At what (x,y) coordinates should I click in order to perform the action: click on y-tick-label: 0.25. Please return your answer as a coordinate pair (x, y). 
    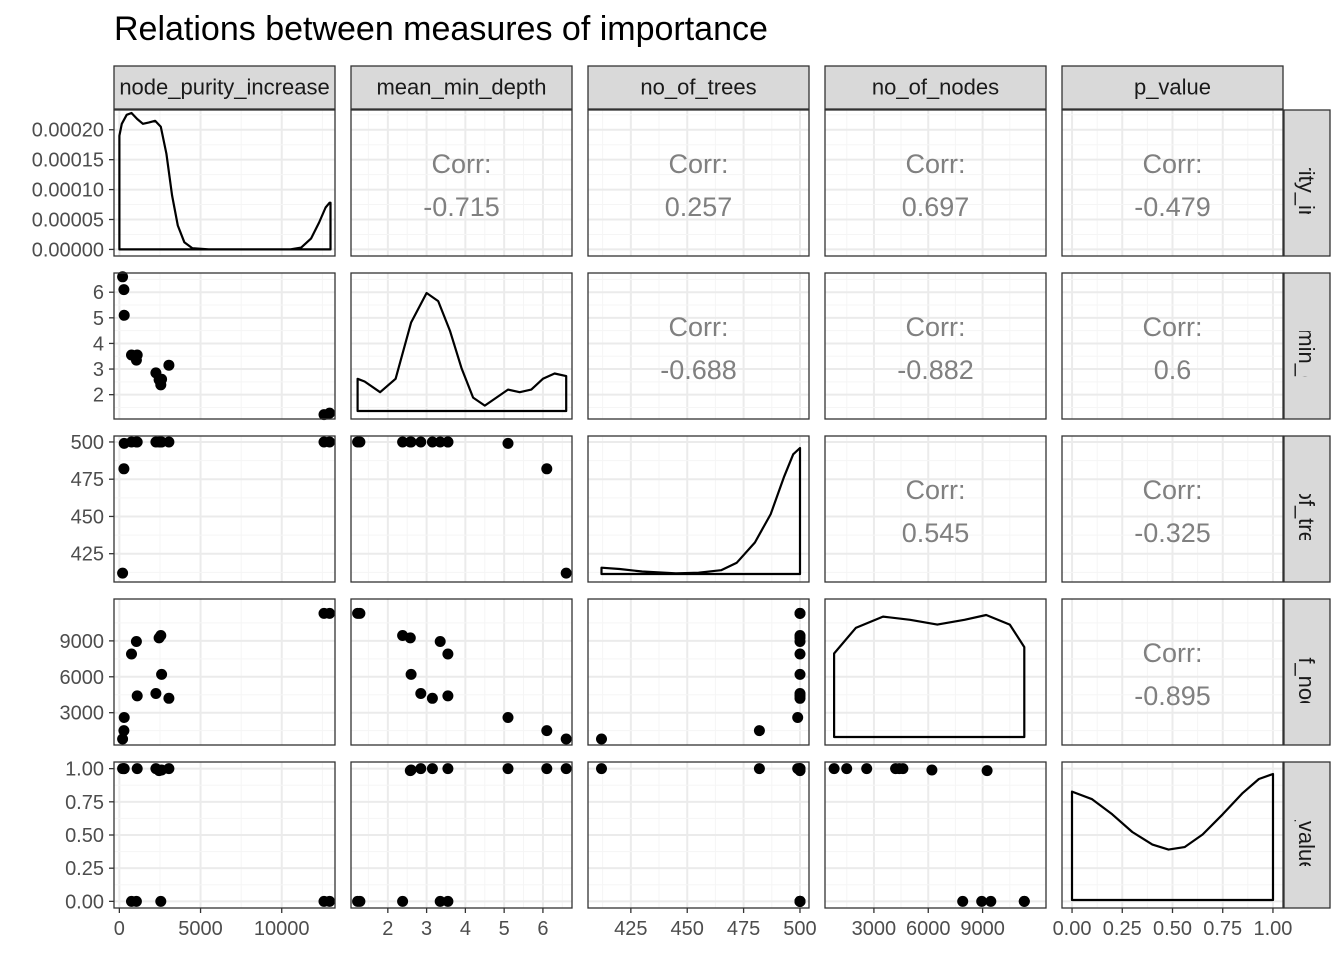
    Looking at the image, I should click on (84, 869).